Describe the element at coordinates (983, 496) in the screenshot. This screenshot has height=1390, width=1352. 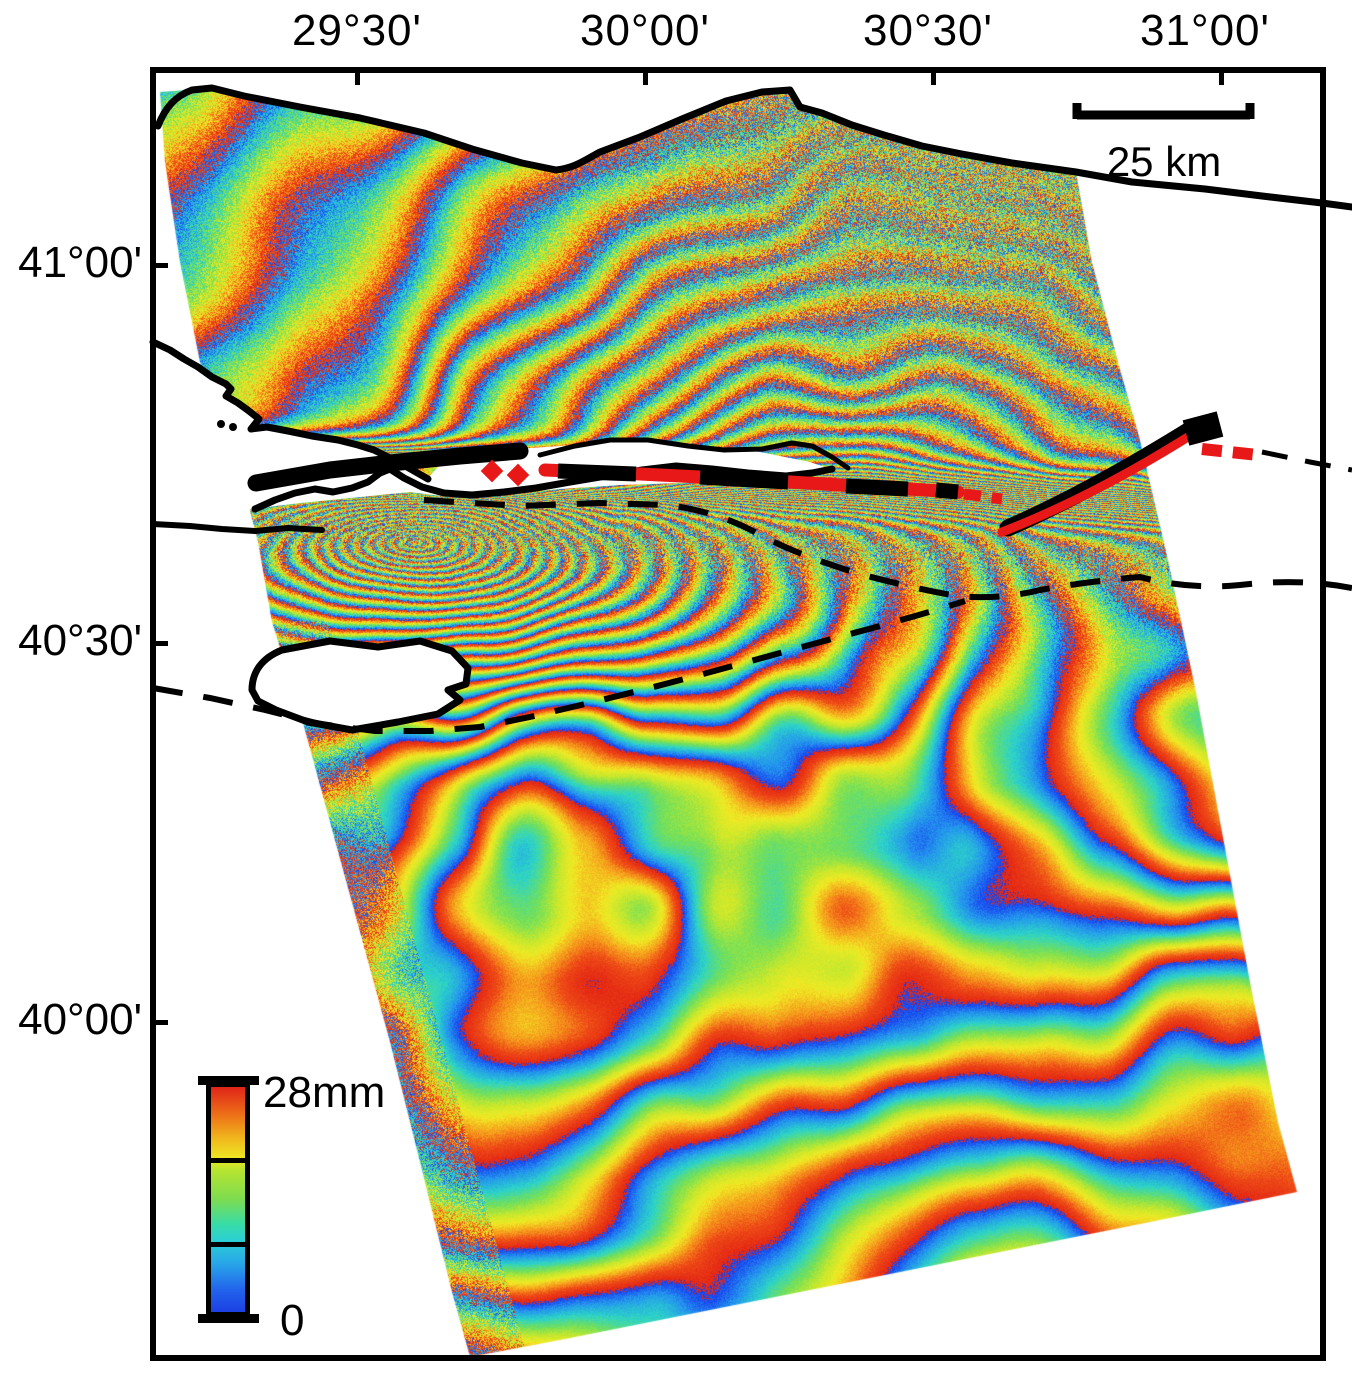
I see `surface-rupture-red-dash-gap` at that location.